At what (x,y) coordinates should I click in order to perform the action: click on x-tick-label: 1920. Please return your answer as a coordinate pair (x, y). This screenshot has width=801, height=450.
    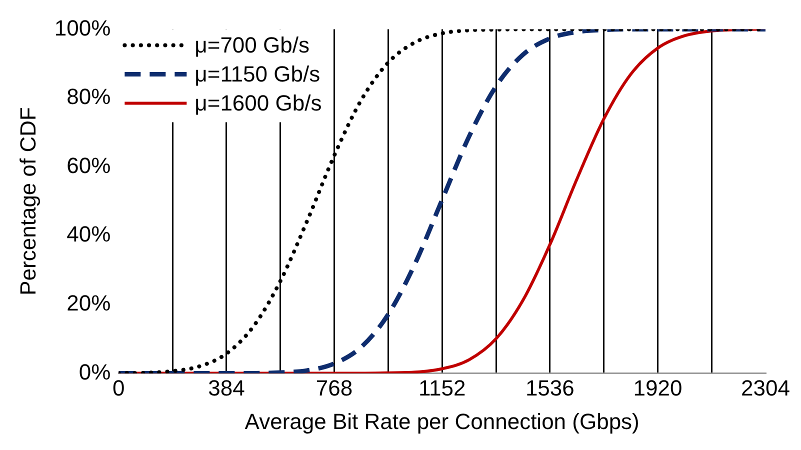
    Looking at the image, I should click on (657, 387).